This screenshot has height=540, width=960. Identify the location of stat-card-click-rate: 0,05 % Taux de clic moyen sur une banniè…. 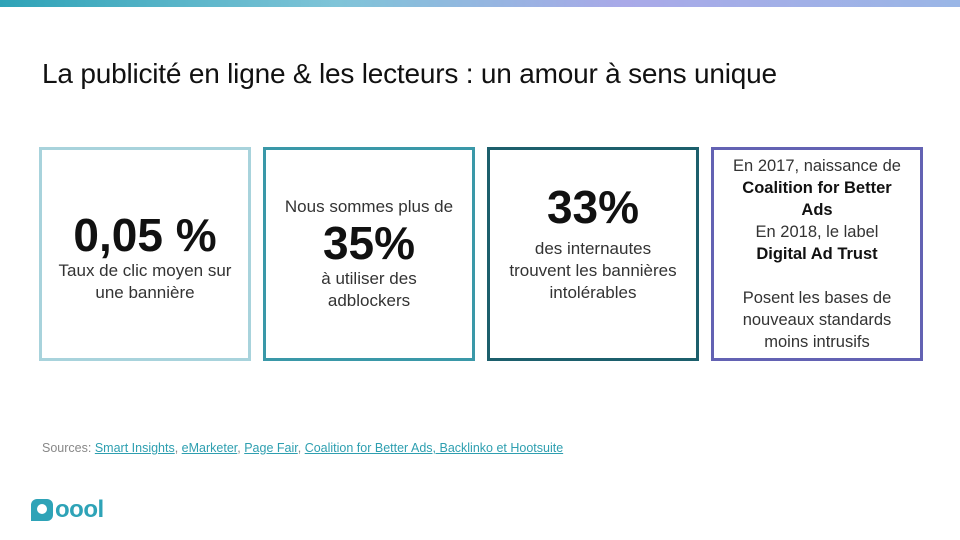
(145, 254).